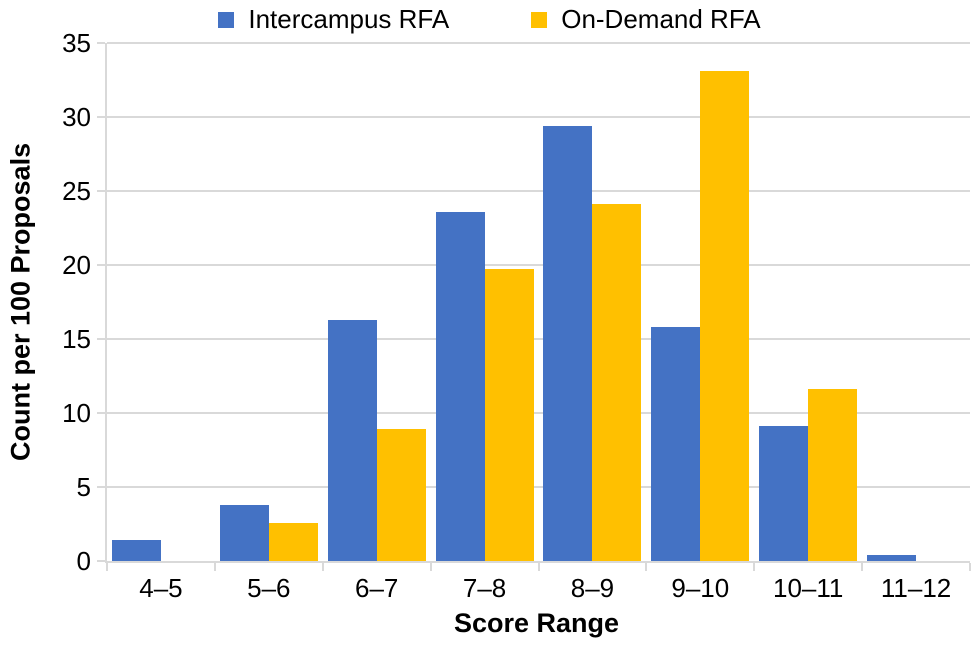 This screenshot has height=651, width=979. Describe the element at coordinates (916, 588) in the screenshot. I see `x-tick-label: 11–12` at that location.